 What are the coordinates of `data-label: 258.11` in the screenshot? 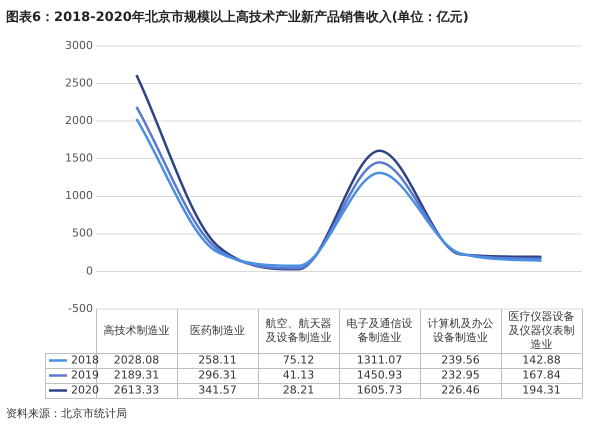 It's located at (217, 359).